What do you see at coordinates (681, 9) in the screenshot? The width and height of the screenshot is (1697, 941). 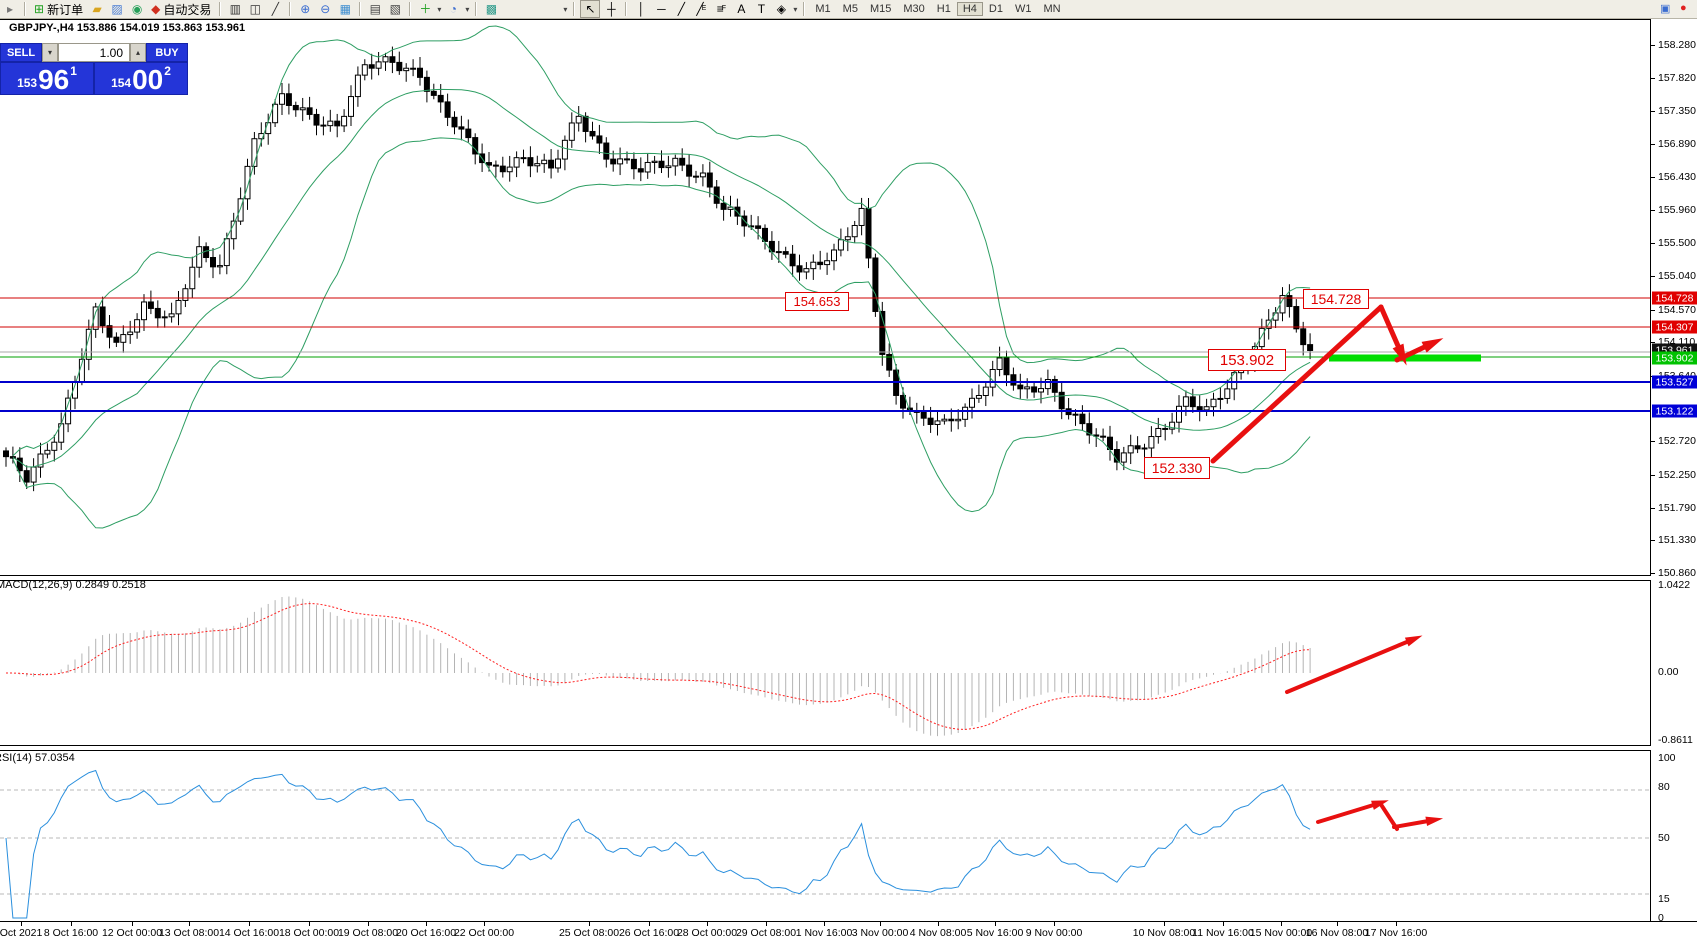 I see `trendline-icon: ╱` at bounding box center [681, 9].